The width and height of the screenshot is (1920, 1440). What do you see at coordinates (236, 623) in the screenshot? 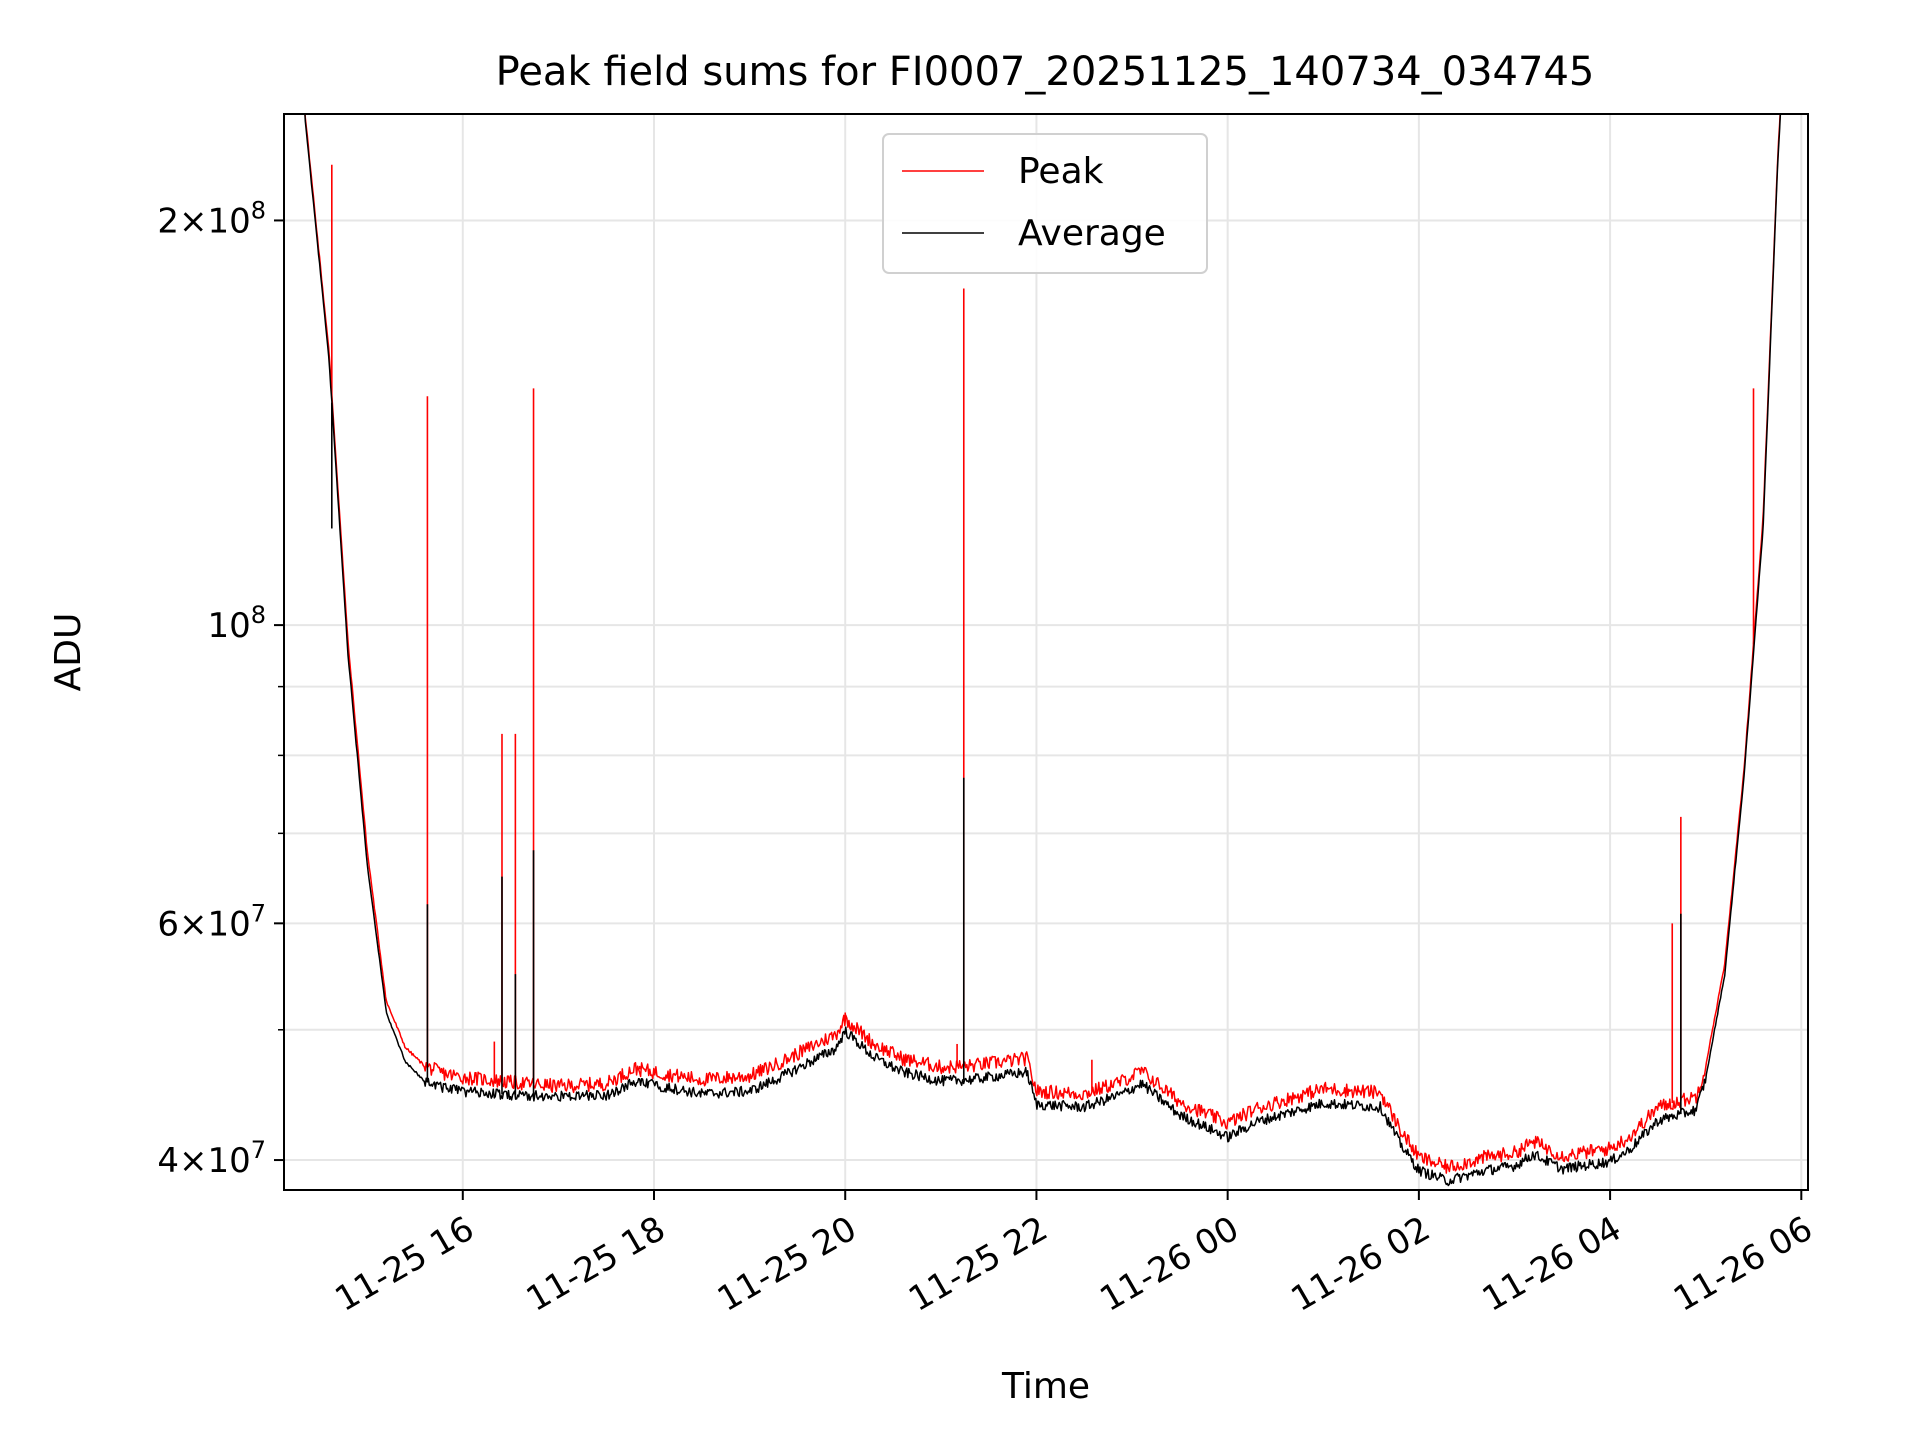
I see `y-tick-label: 108` at bounding box center [236, 623].